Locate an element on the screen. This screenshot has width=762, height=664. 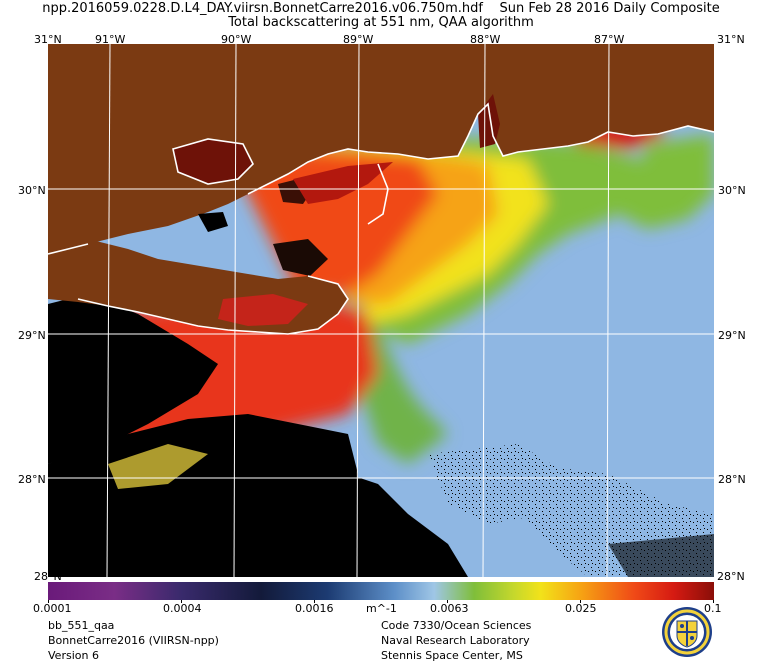
footer-location: Stennis Space Center, MS is located at coordinates (452, 655).